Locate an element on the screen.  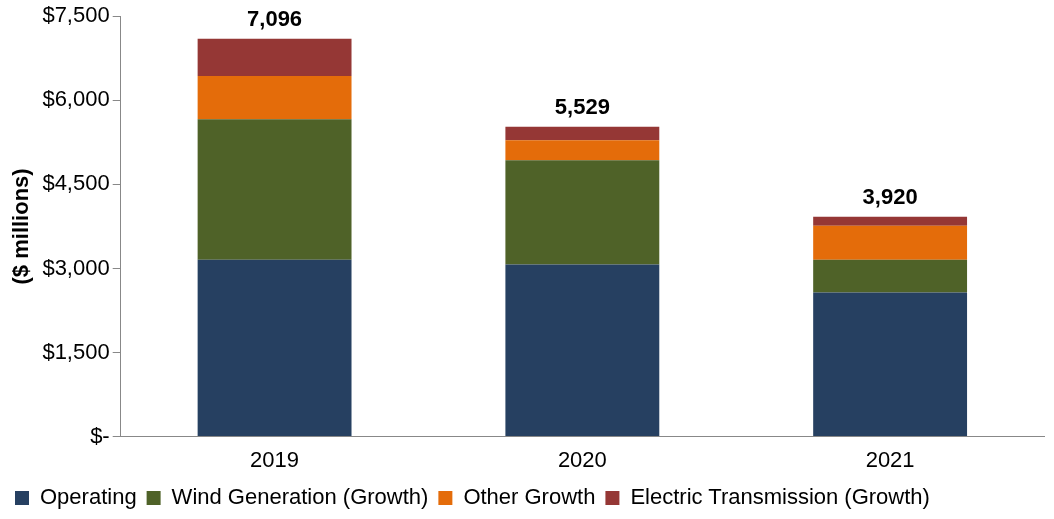
y-tick-label: $3,000 is located at coordinates (76, 267).